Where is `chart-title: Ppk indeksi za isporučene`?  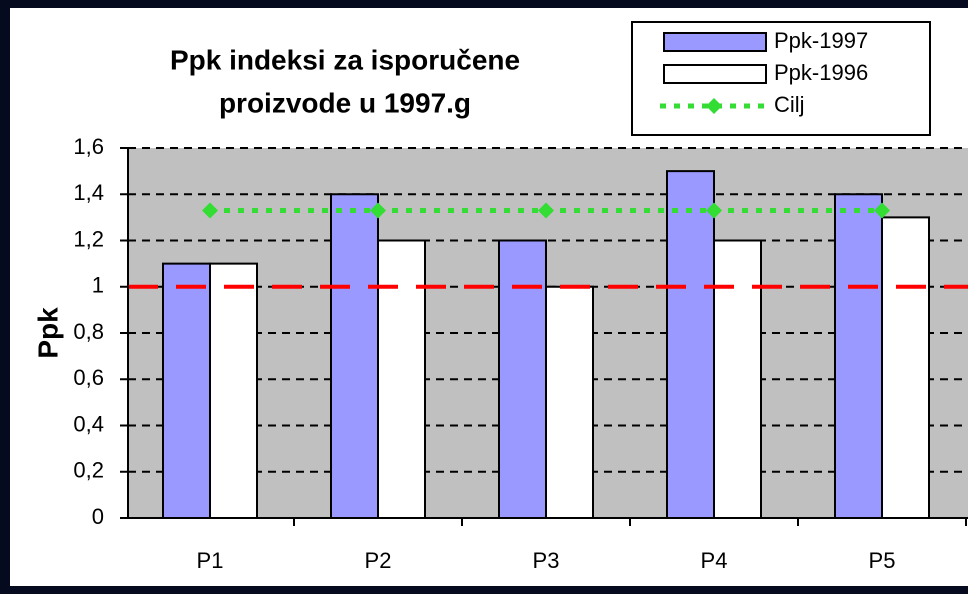 chart-title: Ppk indeksi za isporučene is located at coordinates (345, 59).